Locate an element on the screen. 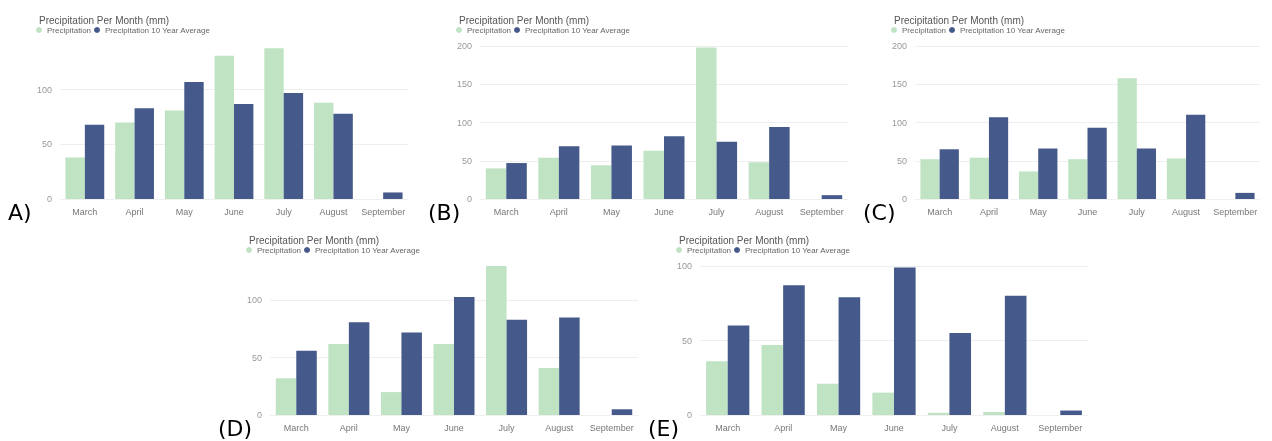 This screenshot has height=441, width=1272. text: (E) is located at coordinates (664, 428).